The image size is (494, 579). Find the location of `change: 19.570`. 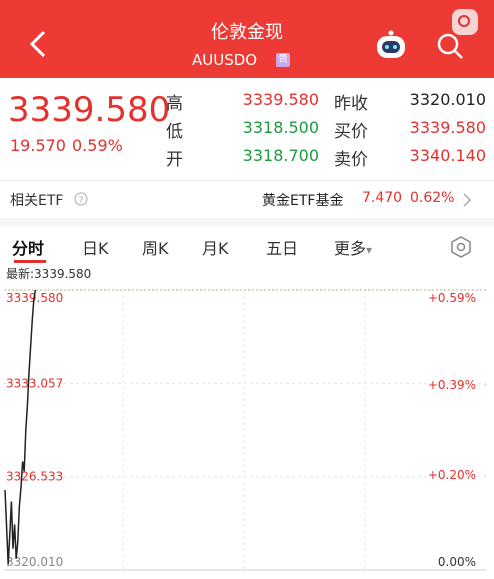

change: 19.570 is located at coordinates (38, 145).